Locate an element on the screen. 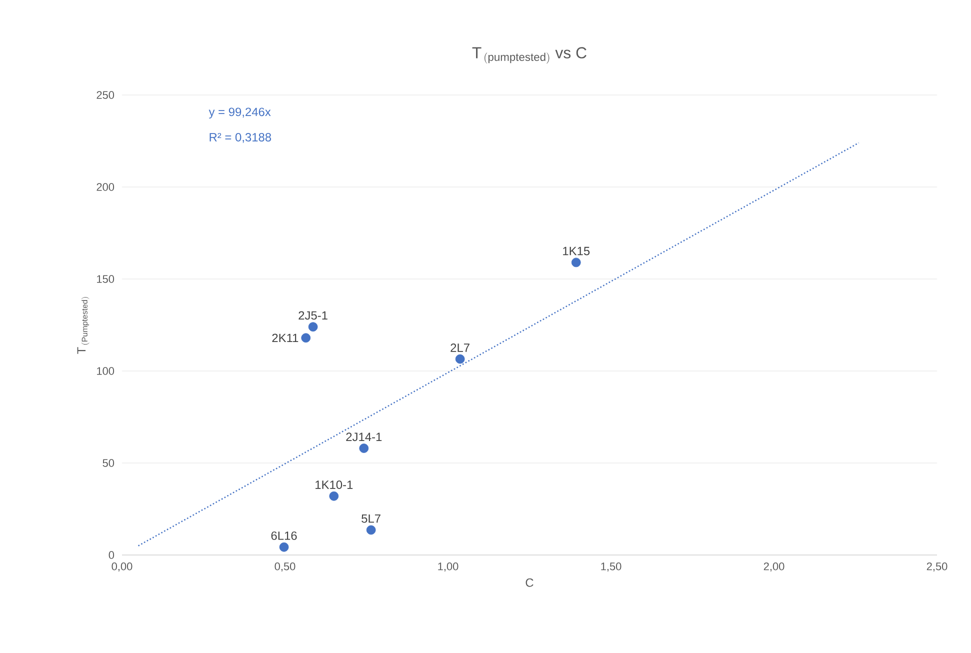 The width and height of the screenshot is (971, 653). annotation: 1K10-1 is located at coordinates (334, 484).